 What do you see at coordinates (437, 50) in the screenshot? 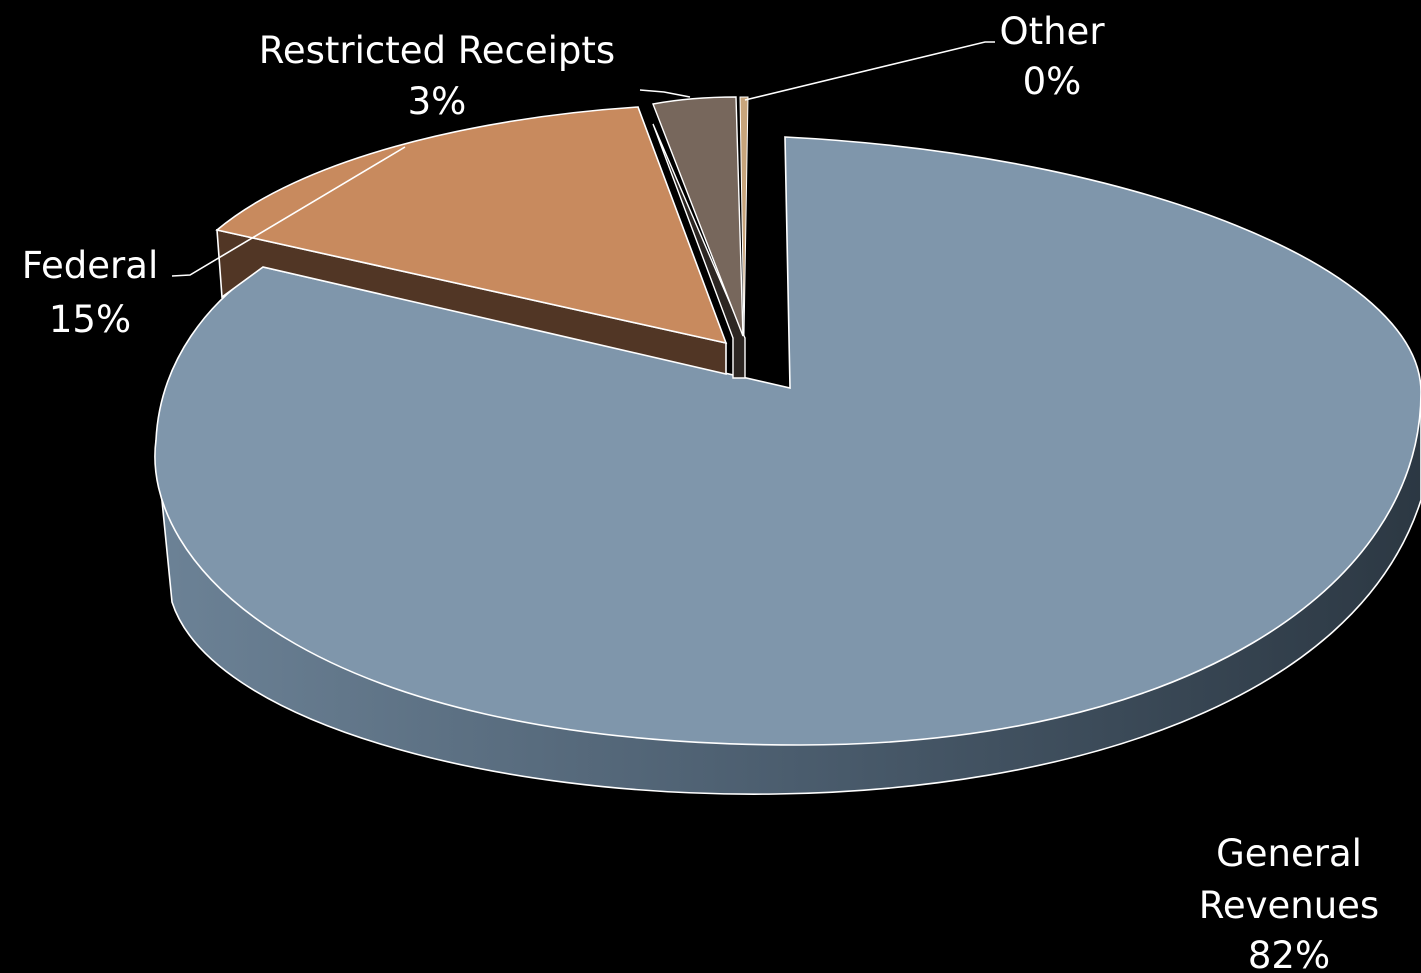
I see `label-restricted-receipts-name: Restricted Receipts` at bounding box center [437, 50].